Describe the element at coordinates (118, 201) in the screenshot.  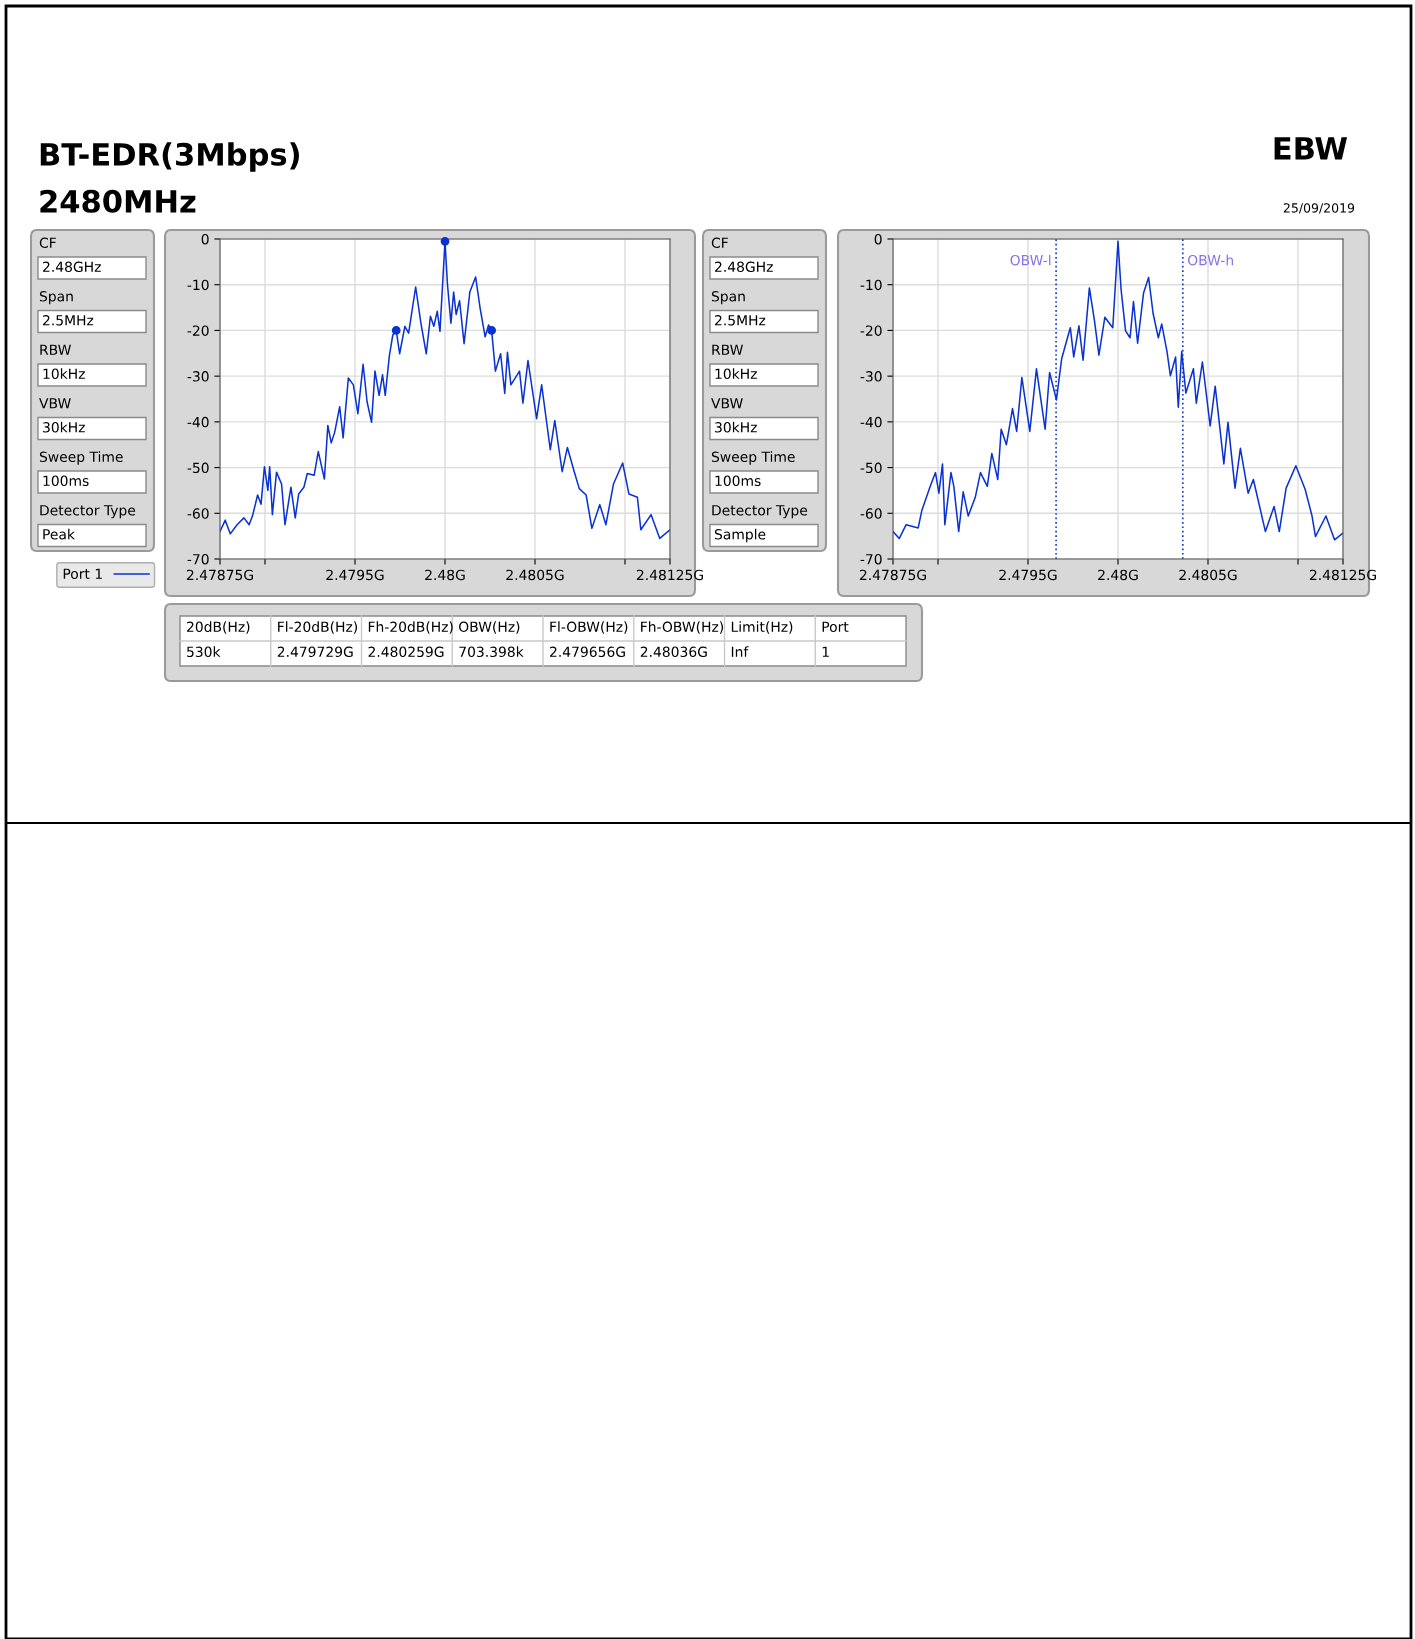
I see `text: 2480MHz` at that location.